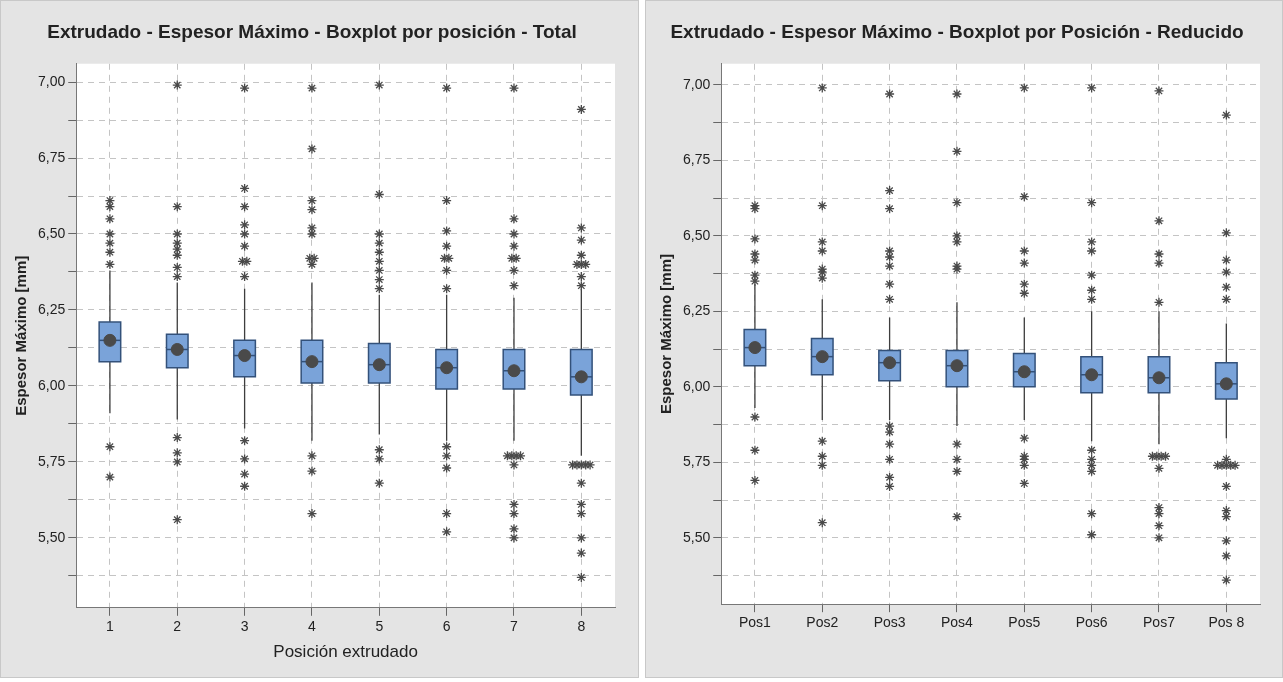  I want to click on x-tick-label: 7, so click(514, 626).